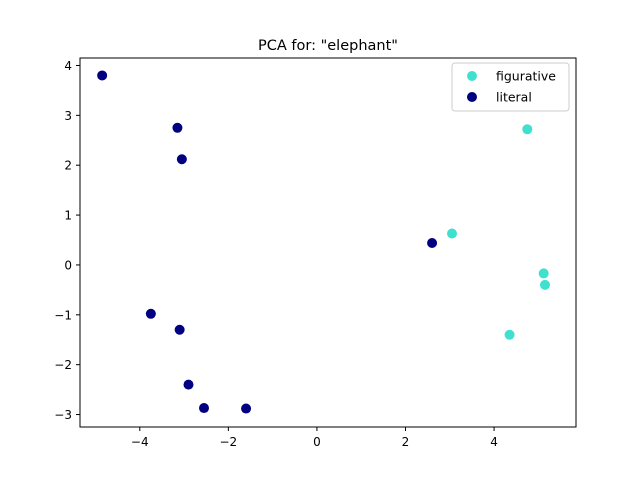 This screenshot has width=640, height=480. Describe the element at coordinates (68, 166) in the screenshot. I see `y-tick-label: 2` at that location.